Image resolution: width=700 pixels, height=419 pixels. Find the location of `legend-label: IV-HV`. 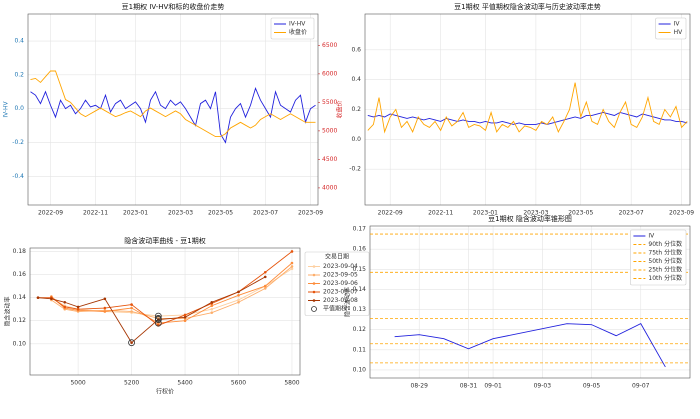

legend-label: IV-HV is located at coordinates (297, 24).